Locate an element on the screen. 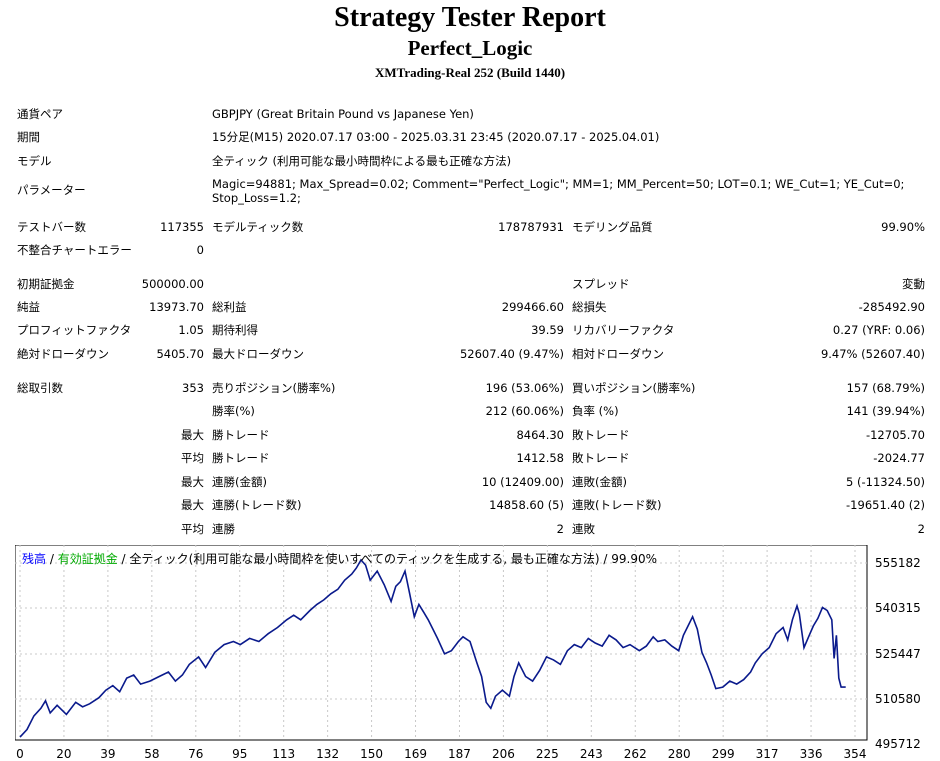  x-tick-label: 150 is located at coordinates (371, 754).